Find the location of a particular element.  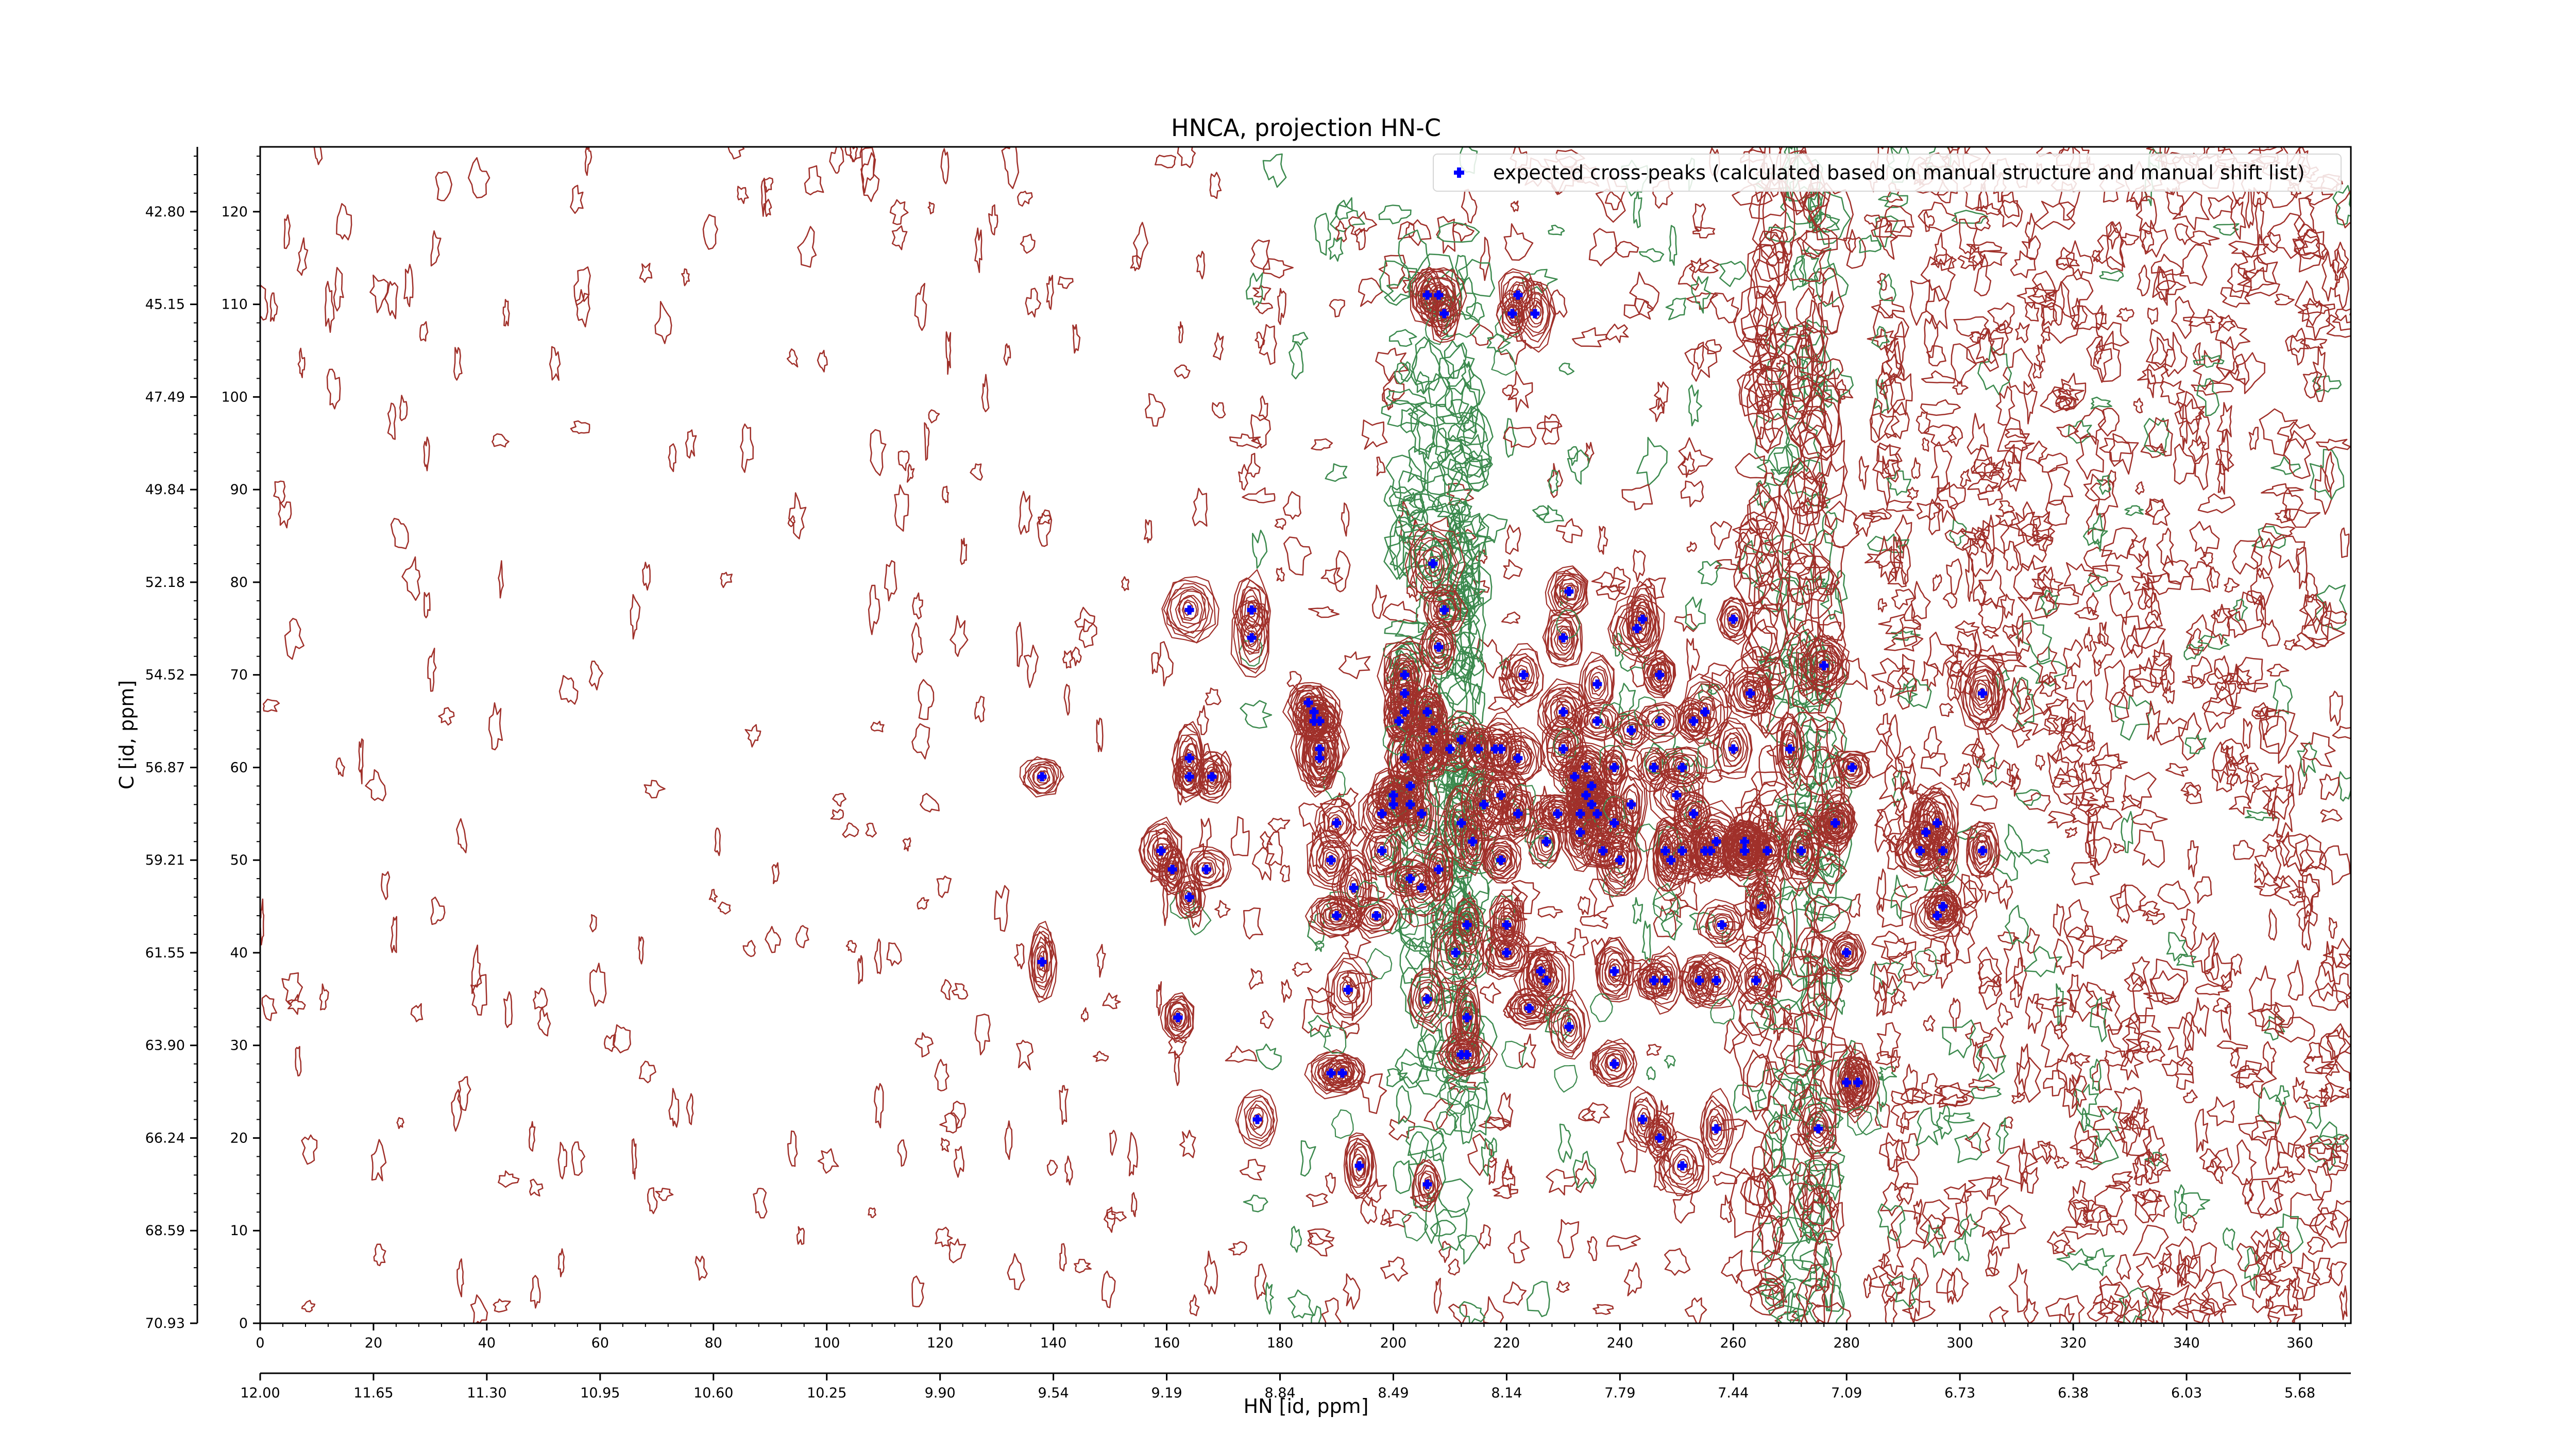

legend-box is located at coordinates (1887, 173).